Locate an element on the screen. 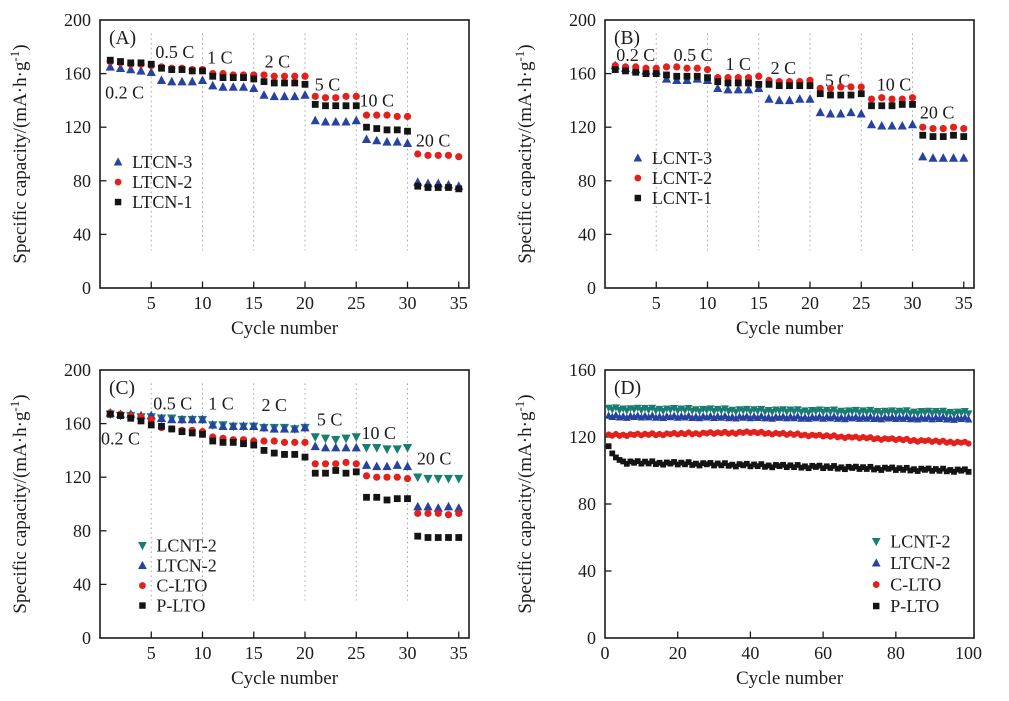 The width and height of the screenshot is (1009, 701). y-axis: 0 40 80 120 160 200 is located at coordinates (590, 154).